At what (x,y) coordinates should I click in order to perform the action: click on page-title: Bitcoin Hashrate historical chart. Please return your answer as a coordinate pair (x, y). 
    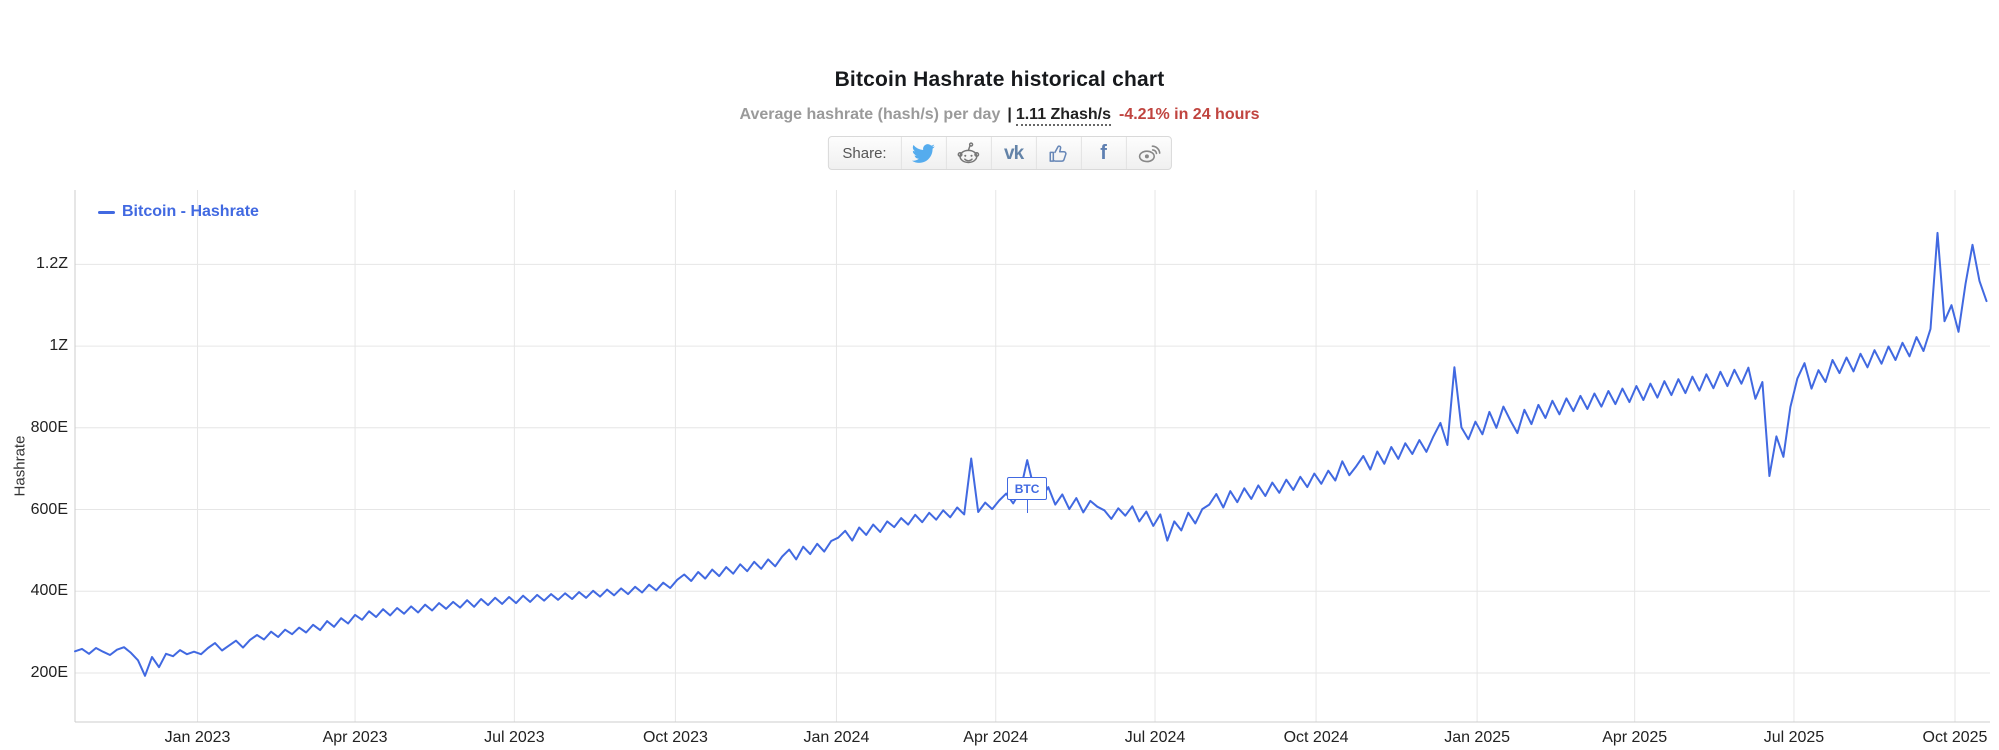
    Looking at the image, I should click on (999, 79).